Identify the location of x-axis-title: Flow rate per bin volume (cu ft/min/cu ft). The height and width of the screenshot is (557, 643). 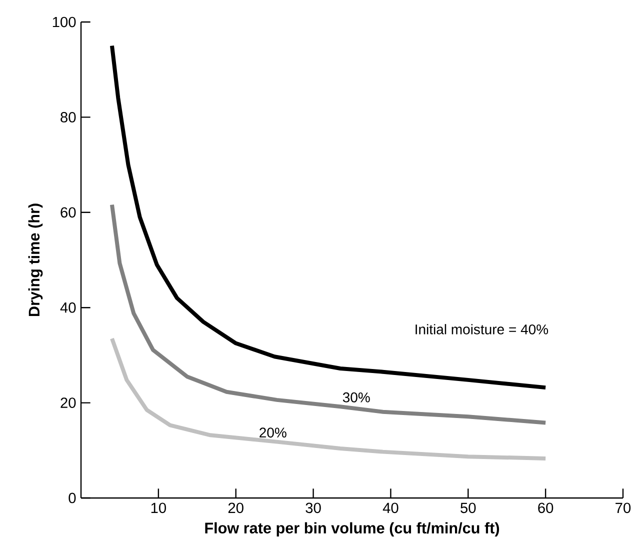
(352, 529).